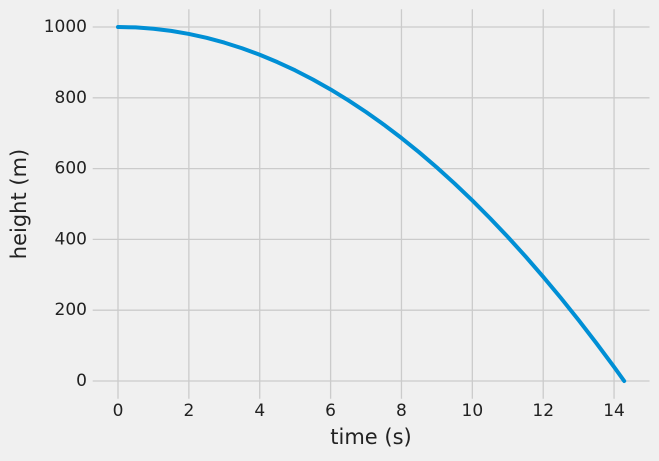  Describe the element at coordinates (188, 411) in the screenshot. I see `x-tick-label: 2` at that location.